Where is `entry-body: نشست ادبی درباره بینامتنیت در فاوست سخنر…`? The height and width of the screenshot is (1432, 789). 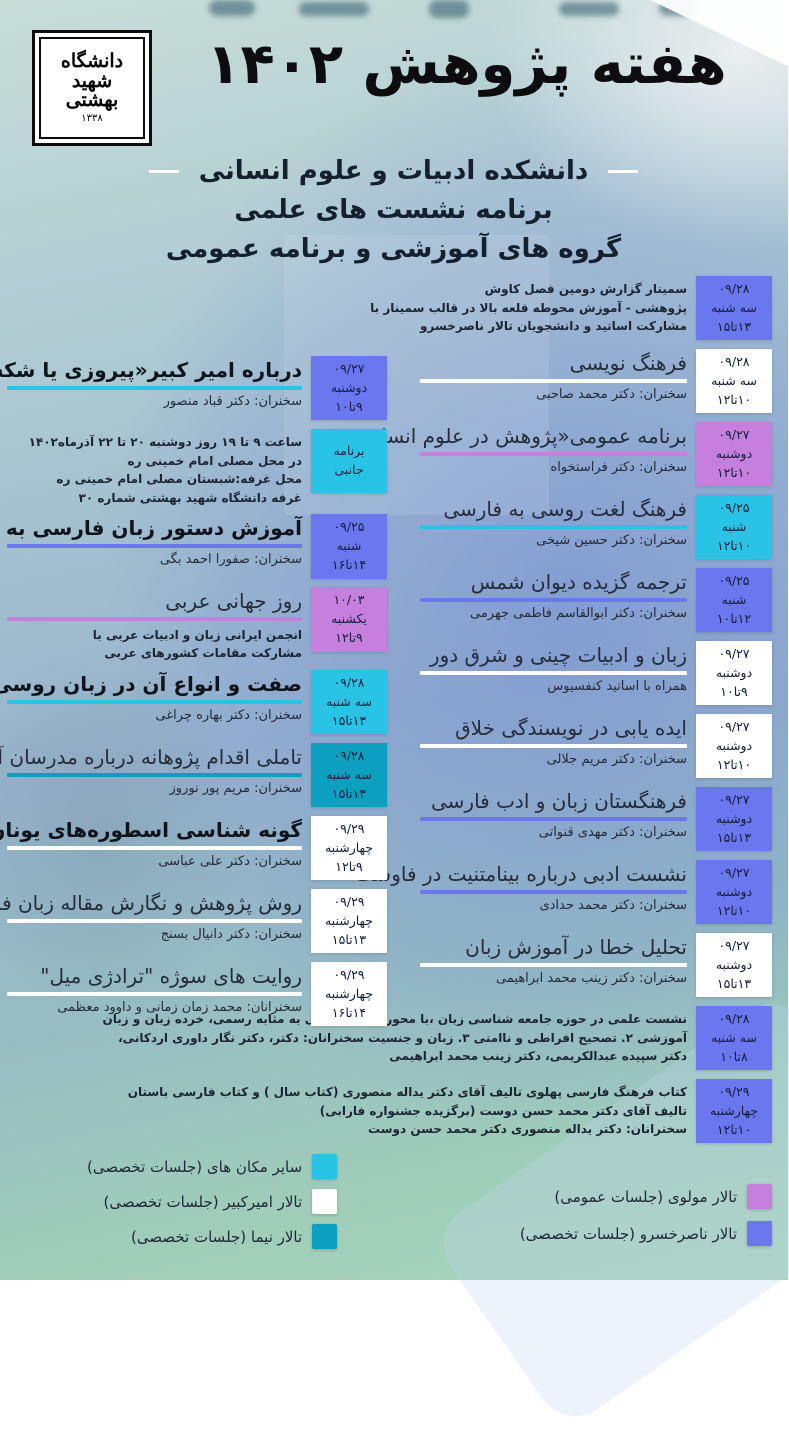
entry-body: نشست ادبی درباره بینامتنیت در فاوست سخنر… is located at coordinates (521, 886).